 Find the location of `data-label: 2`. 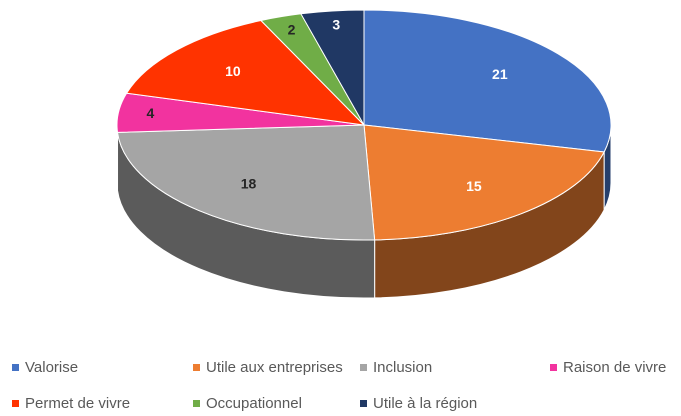

data-label: 2 is located at coordinates (292, 30).